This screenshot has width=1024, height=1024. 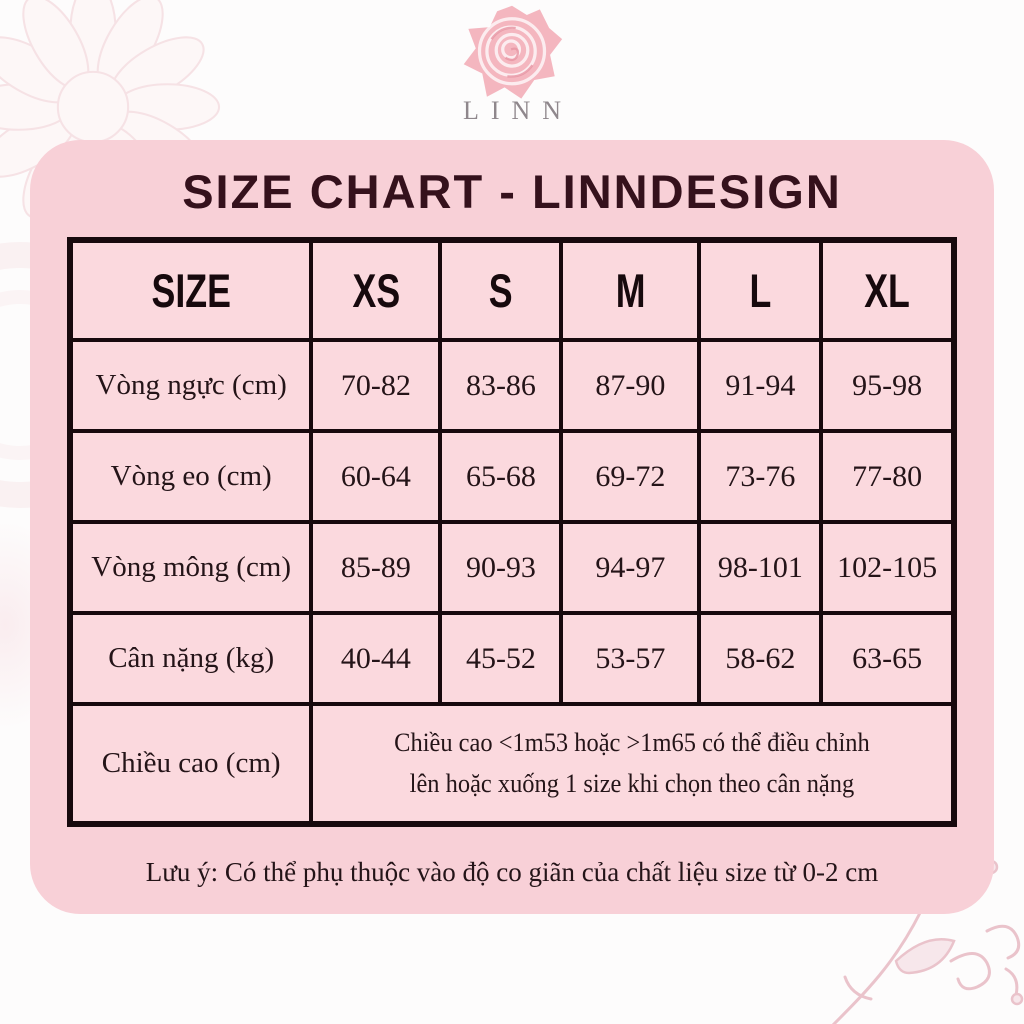 What do you see at coordinates (760, 476) in the screenshot?
I see `cell-value: 73-76` at bounding box center [760, 476].